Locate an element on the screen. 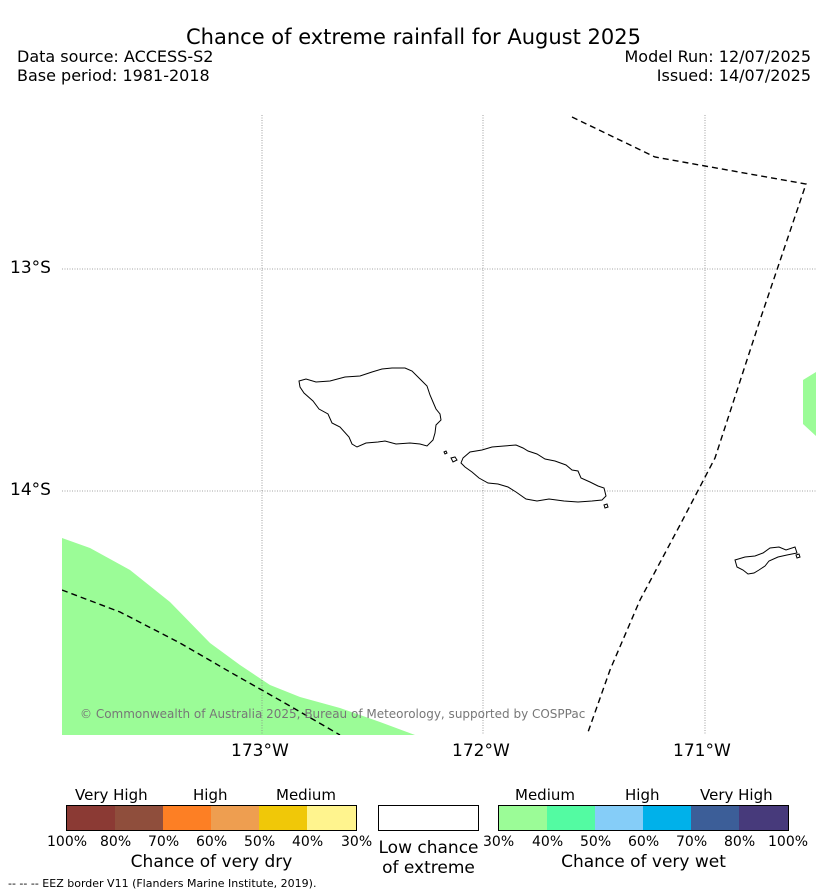 The image size is (827, 896). upolu-island is located at coordinates (533, 473).